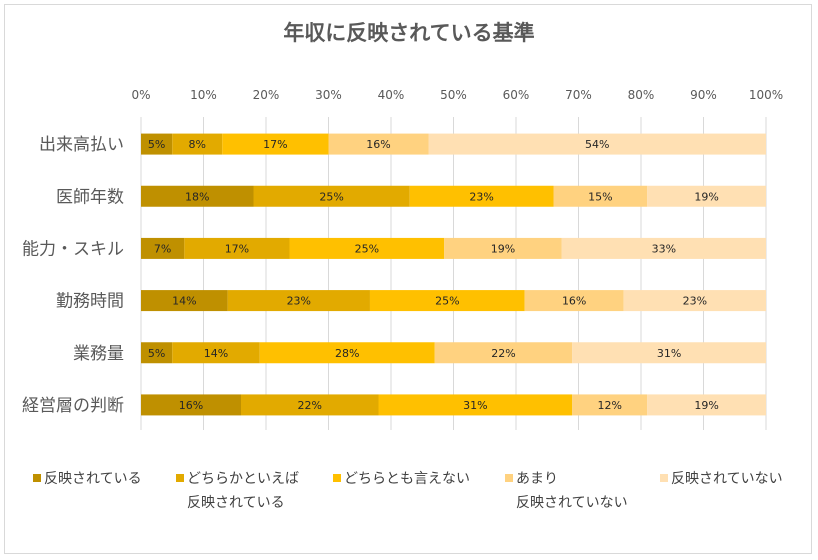 The height and width of the screenshot is (560, 818). I want to click on data-label: 15%, so click(600, 196).